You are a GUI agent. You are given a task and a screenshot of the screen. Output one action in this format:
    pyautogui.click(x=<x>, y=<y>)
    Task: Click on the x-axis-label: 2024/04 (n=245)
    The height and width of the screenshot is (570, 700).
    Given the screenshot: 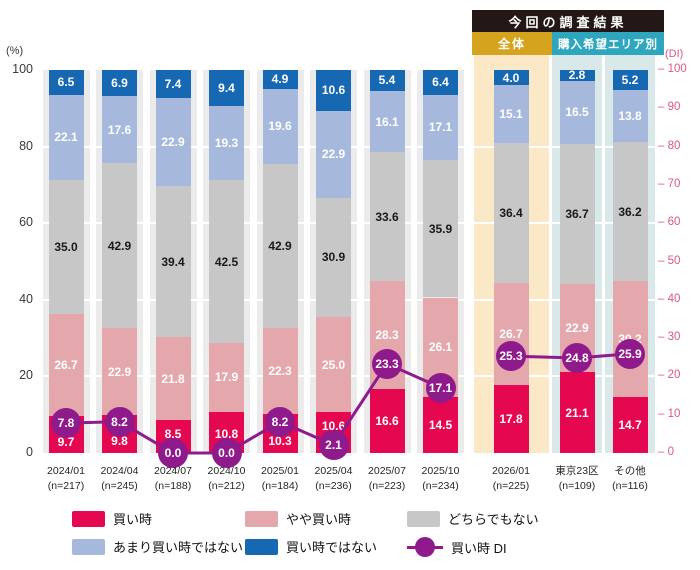 What is the action you would take?
    pyautogui.click(x=120, y=479)
    